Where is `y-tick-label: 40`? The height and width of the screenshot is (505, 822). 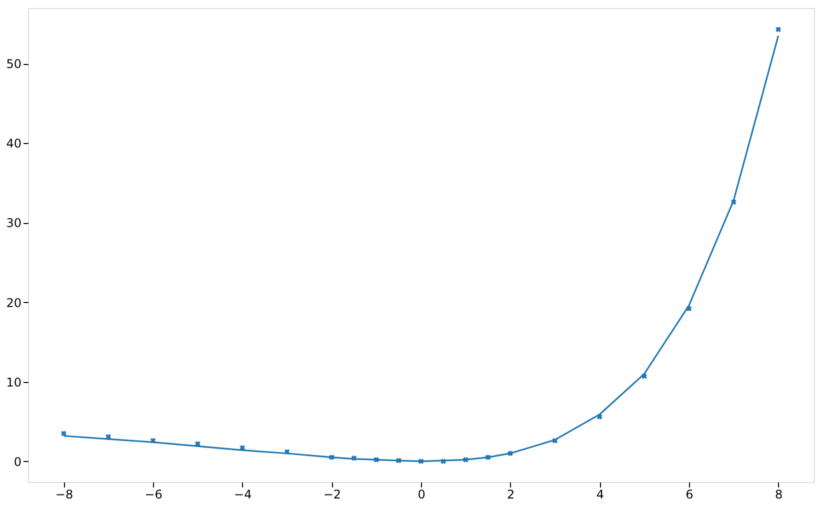 y-tick-label: 40 is located at coordinates (14, 143).